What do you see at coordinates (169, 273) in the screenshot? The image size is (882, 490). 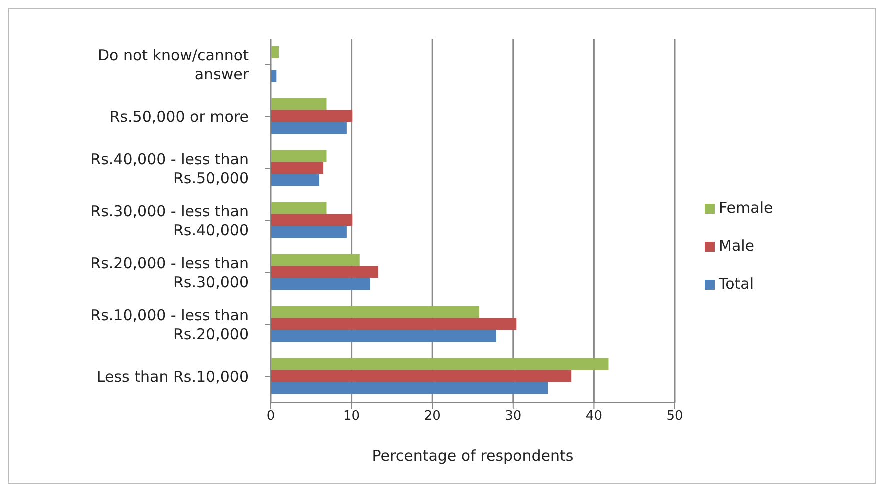 I see `y-tick-label: Rs.20,000 - less than Rs.30,000` at bounding box center [169, 273].